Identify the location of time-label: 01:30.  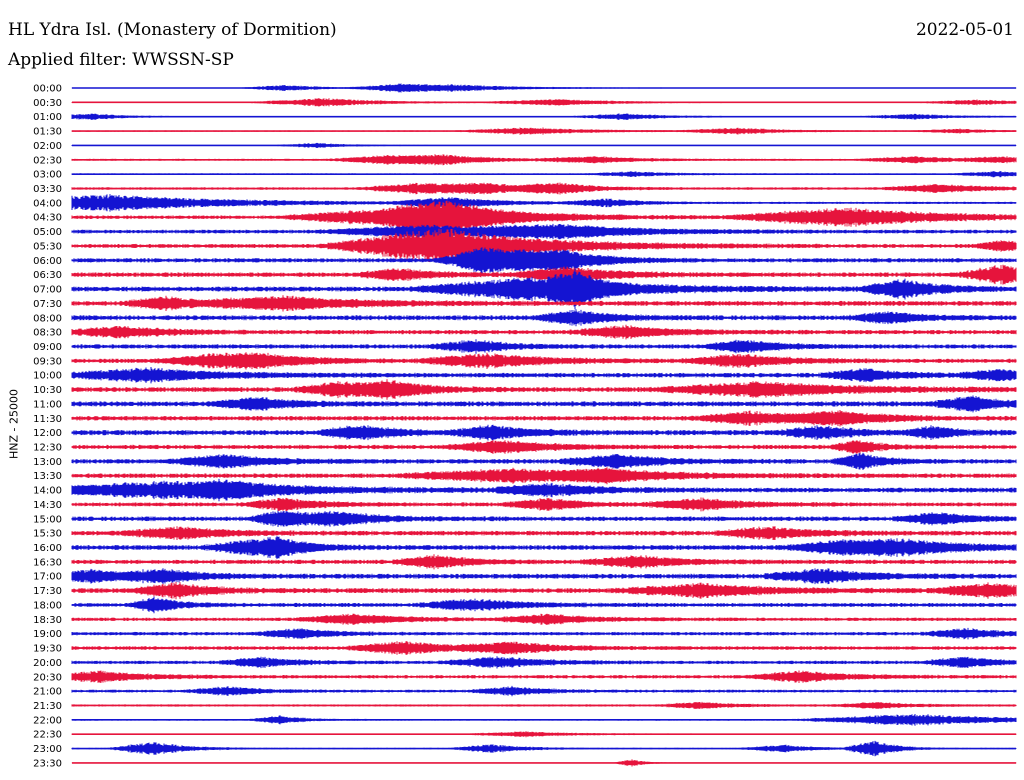
(47, 132).